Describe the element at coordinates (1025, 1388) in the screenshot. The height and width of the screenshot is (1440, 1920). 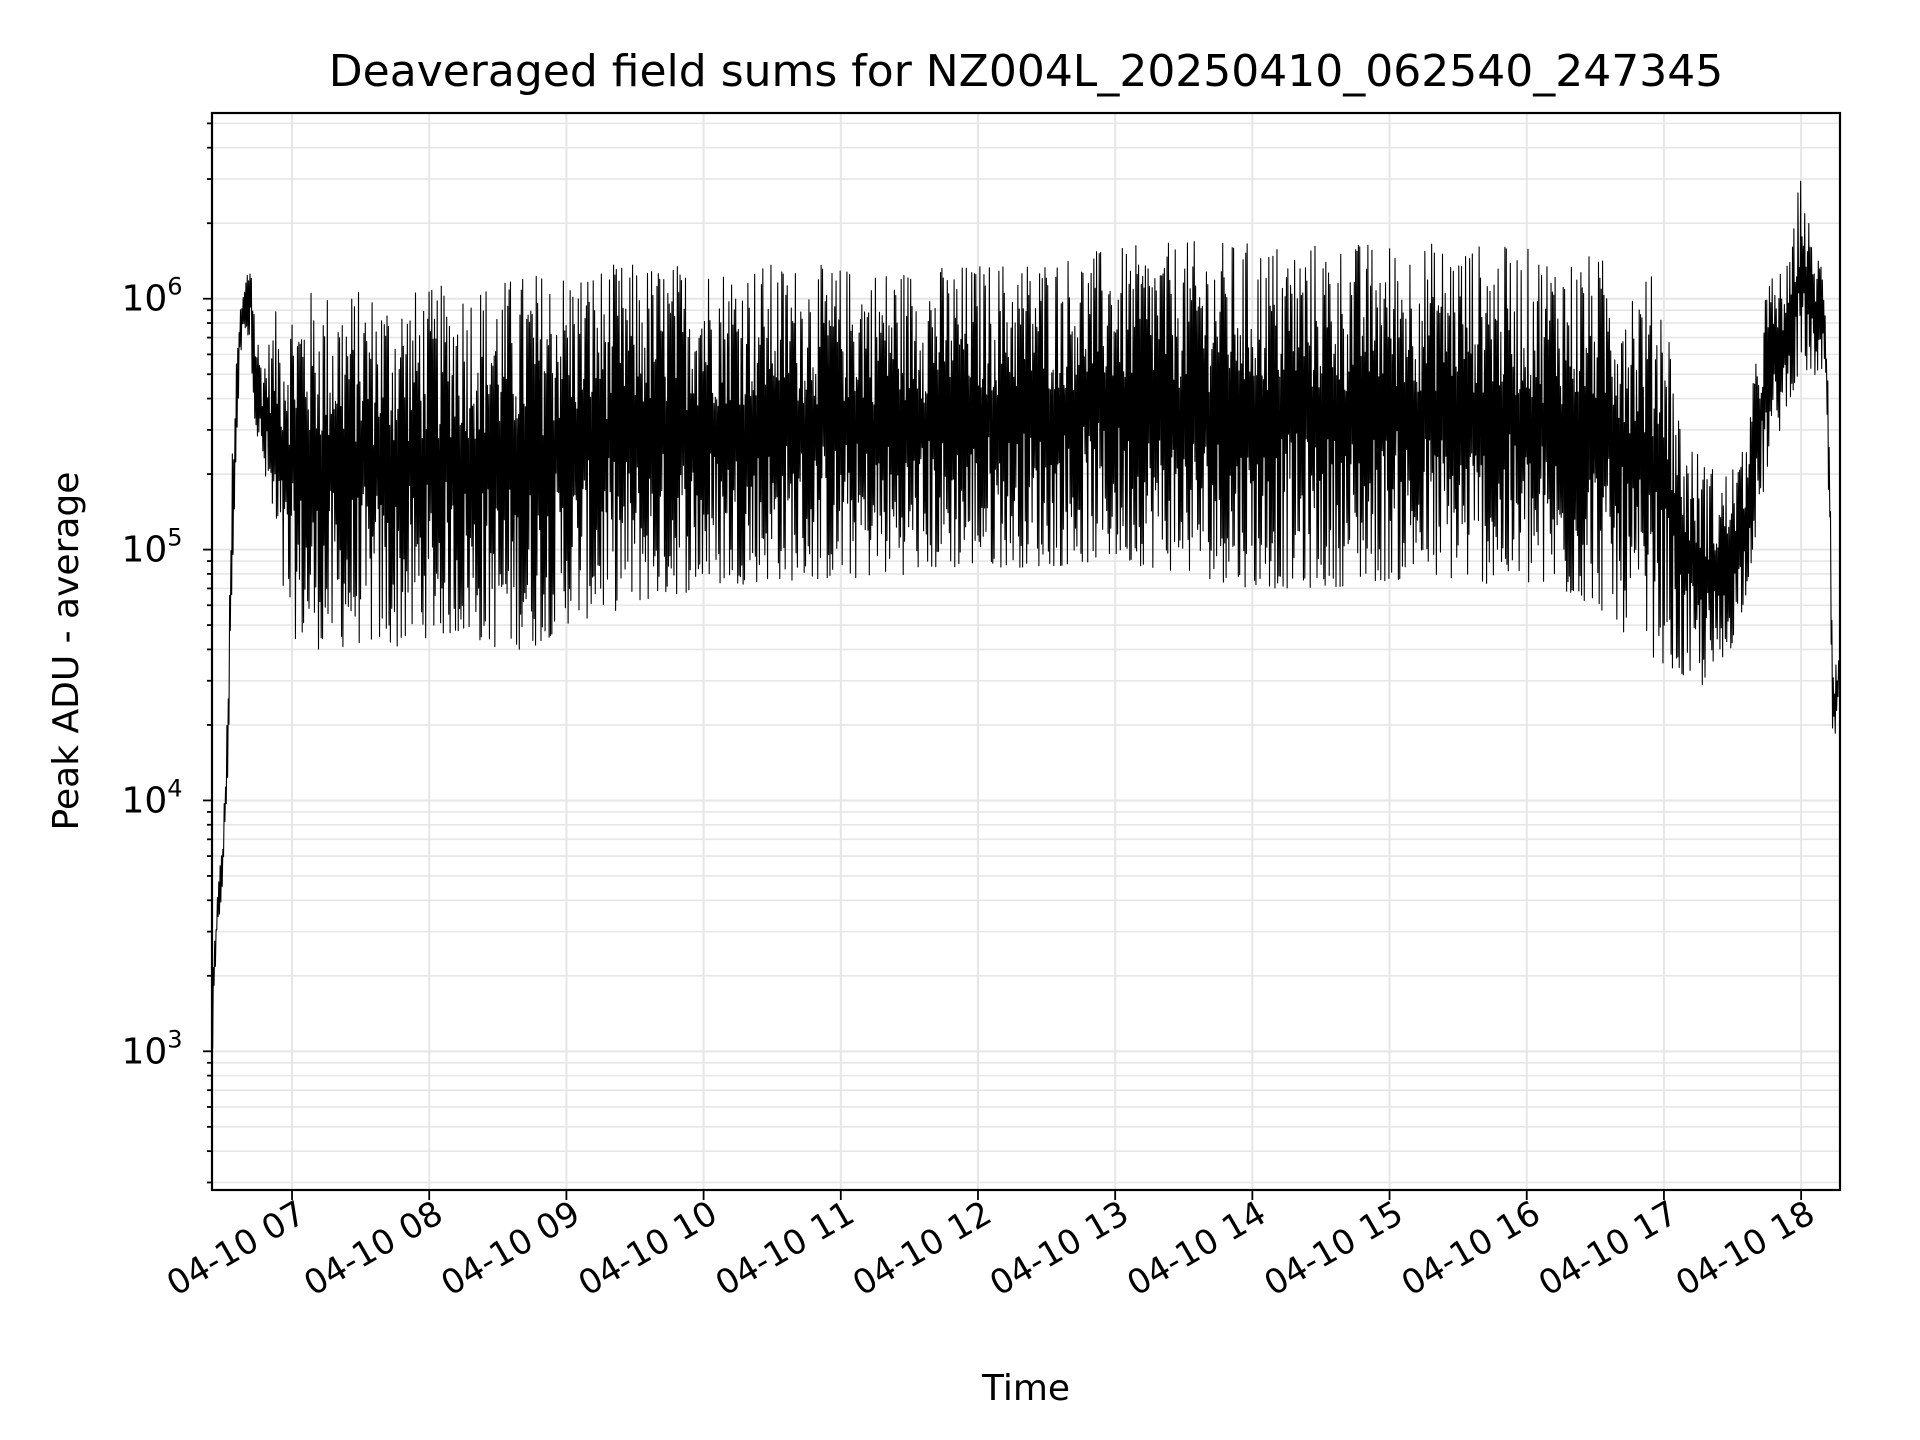
I see `x-axis-label: Time` at that location.